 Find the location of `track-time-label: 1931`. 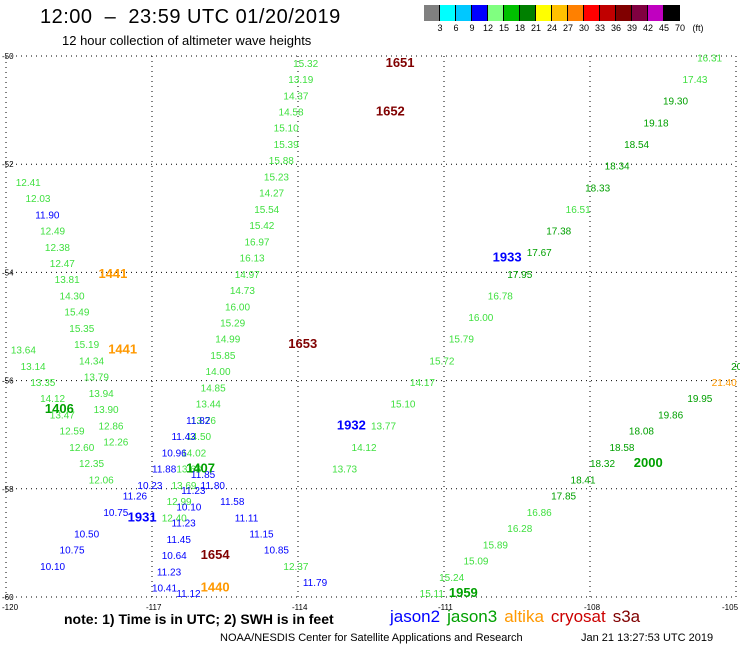

track-time-label: 1931 is located at coordinates (142, 516).